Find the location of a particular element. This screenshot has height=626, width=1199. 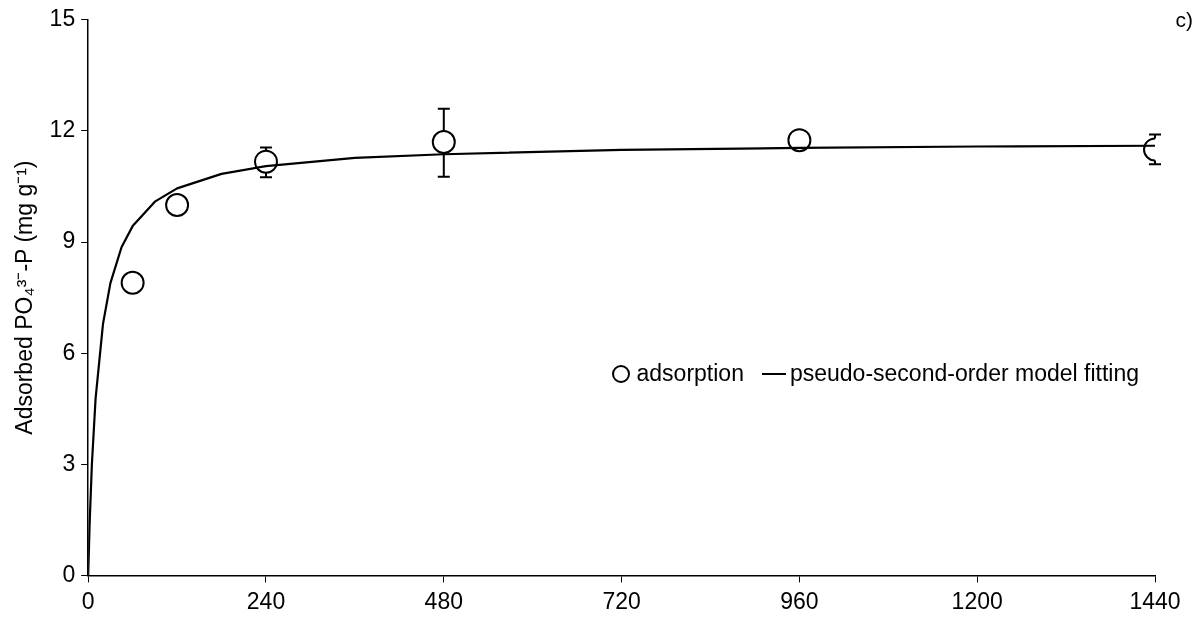

legend-label: pseudo-second-order model fitting is located at coordinates (964, 373).